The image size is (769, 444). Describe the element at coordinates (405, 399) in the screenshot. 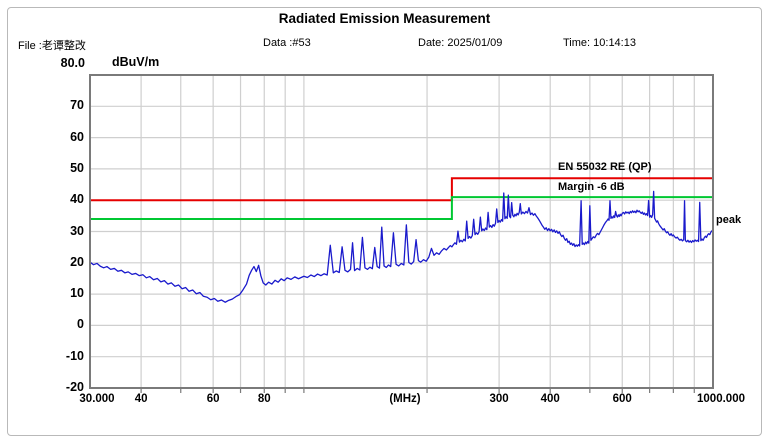

I see `x-axis-unit-label: (MHz)` at that location.